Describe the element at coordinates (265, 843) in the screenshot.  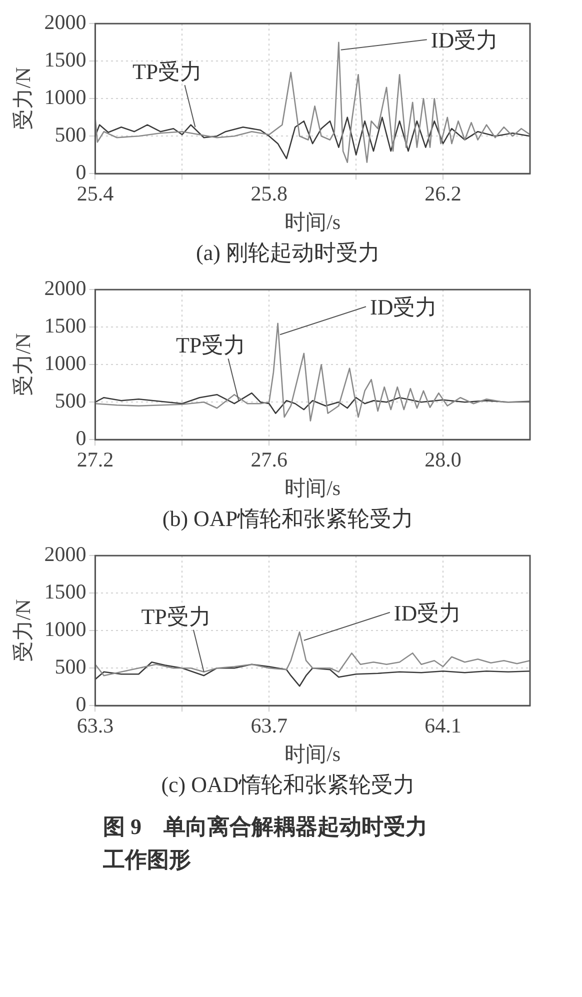
I see `caption: 图 9 单向离合解耦器起动时受力工作图形` at that location.